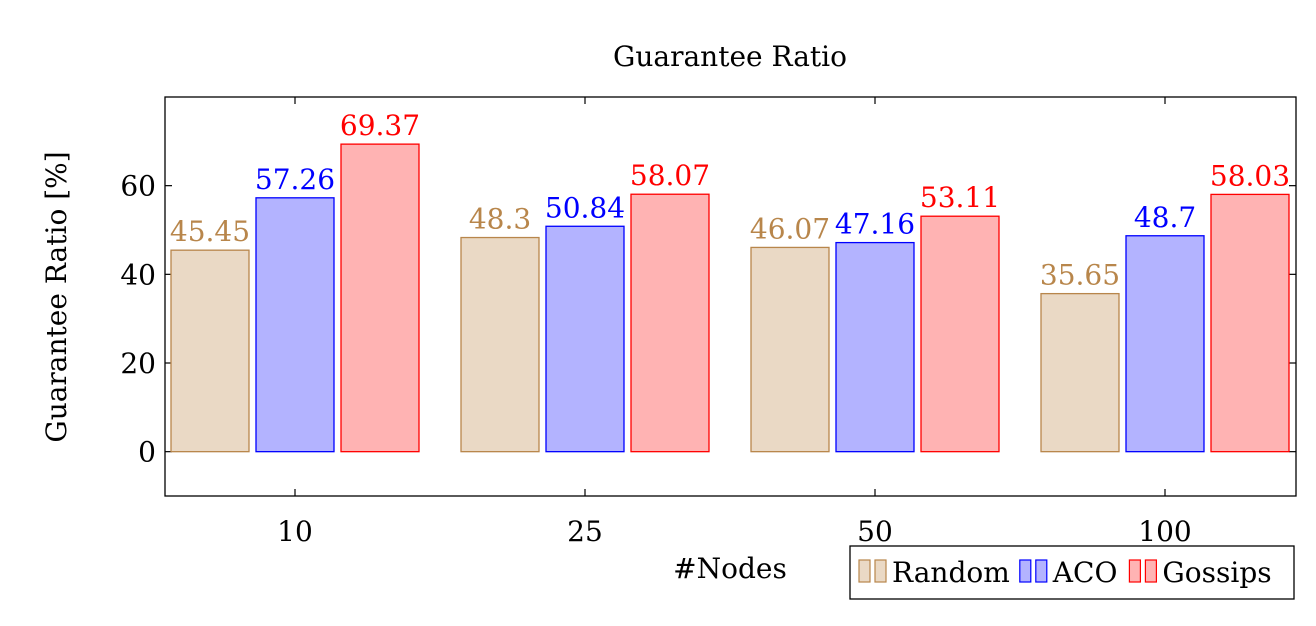  What do you see at coordinates (1250, 175) in the screenshot?
I see `data-label: 58.03` at bounding box center [1250, 175].